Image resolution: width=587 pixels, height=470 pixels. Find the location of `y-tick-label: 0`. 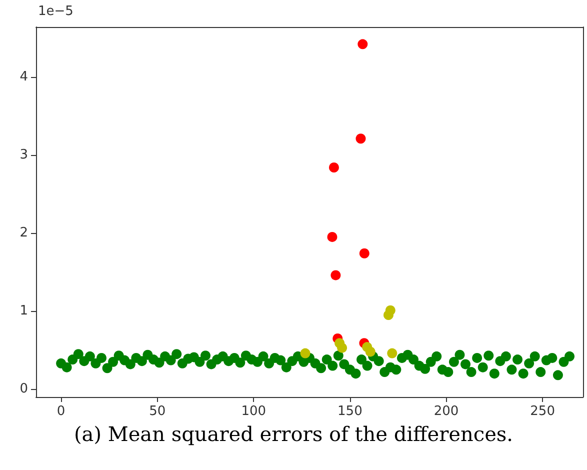

y-tick-label: 0 is located at coordinates (24, 389).